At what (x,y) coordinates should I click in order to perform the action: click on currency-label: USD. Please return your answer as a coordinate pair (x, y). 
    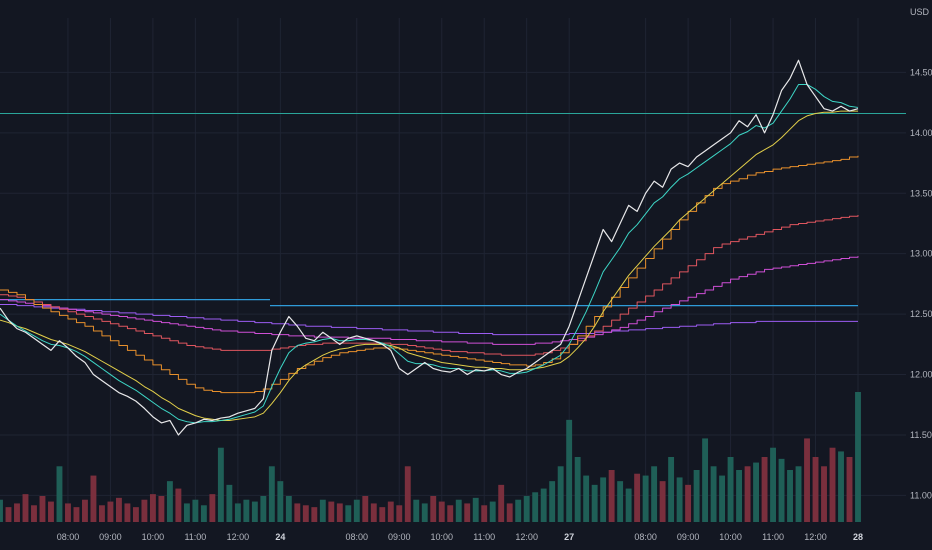
    Looking at the image, I should click on (920, 12).